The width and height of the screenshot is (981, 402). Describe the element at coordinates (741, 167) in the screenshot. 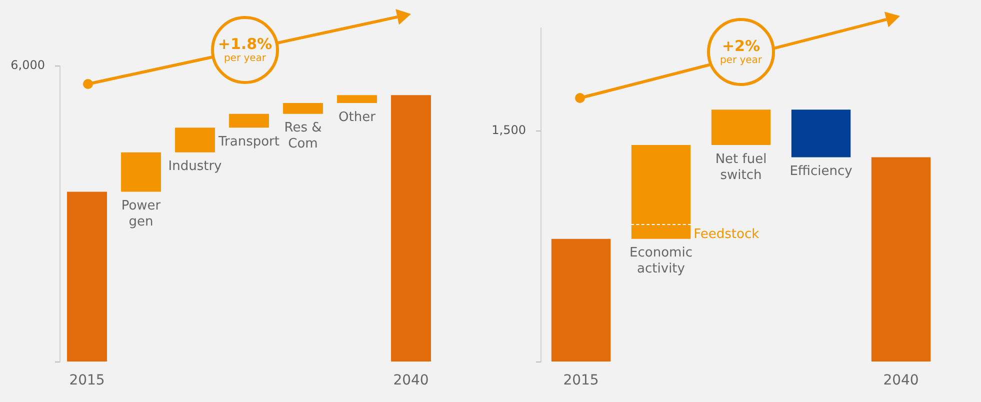

I see `x-tick-label: Net fuel switch` at that location.